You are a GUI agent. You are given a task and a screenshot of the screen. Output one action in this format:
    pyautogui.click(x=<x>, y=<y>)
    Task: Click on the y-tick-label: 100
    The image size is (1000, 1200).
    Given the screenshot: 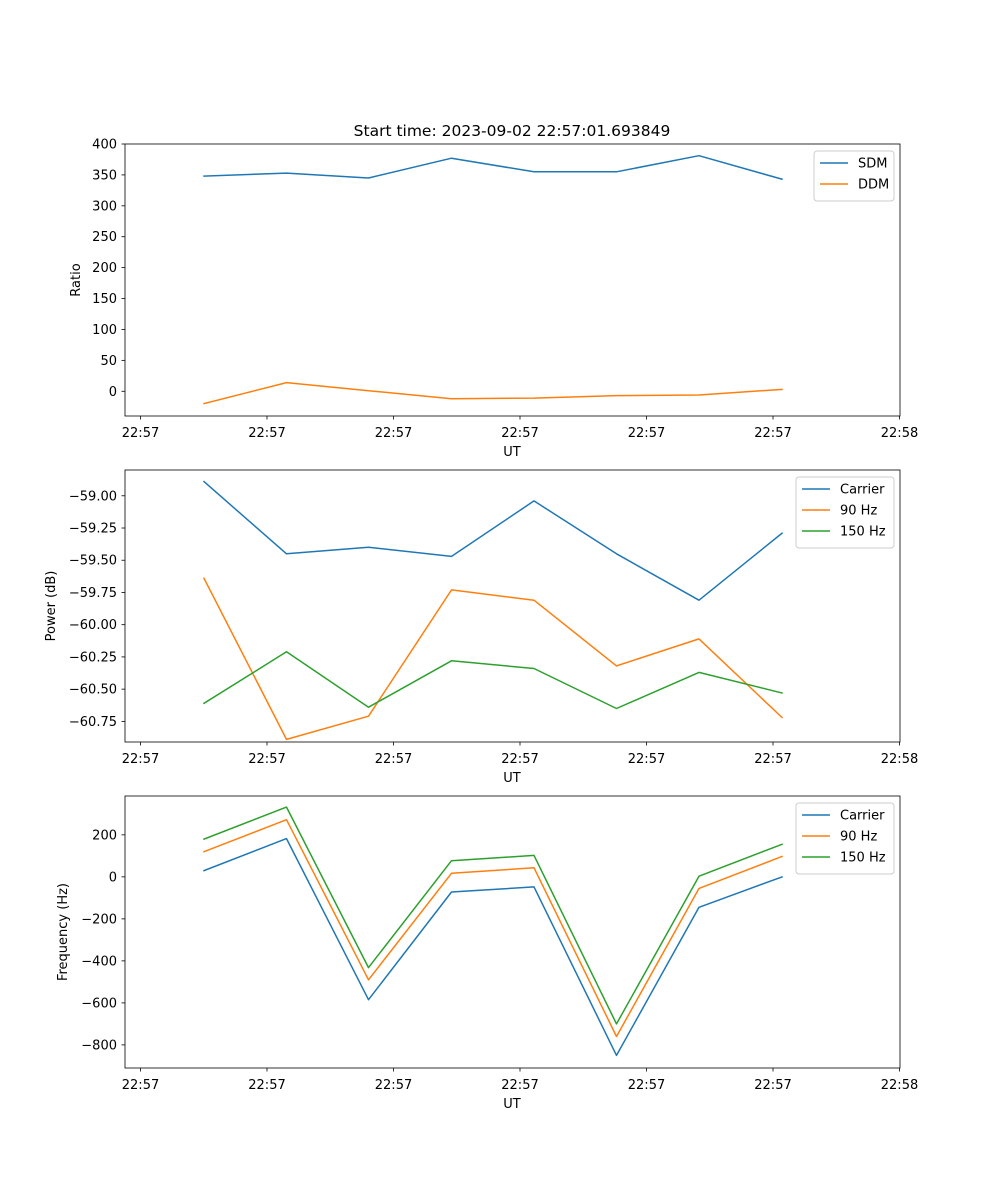 What is the action you would take?
    pyautogui.click(x=104, y=330)
    